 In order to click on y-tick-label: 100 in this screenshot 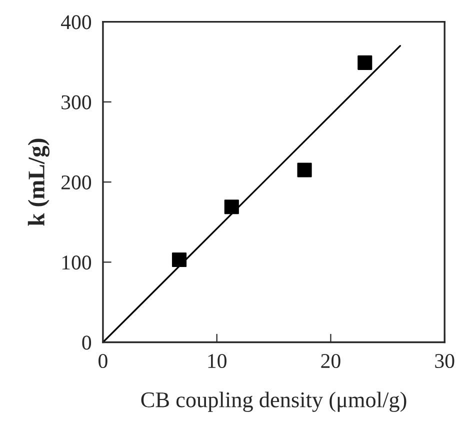, I will do `click(77, 263)`.